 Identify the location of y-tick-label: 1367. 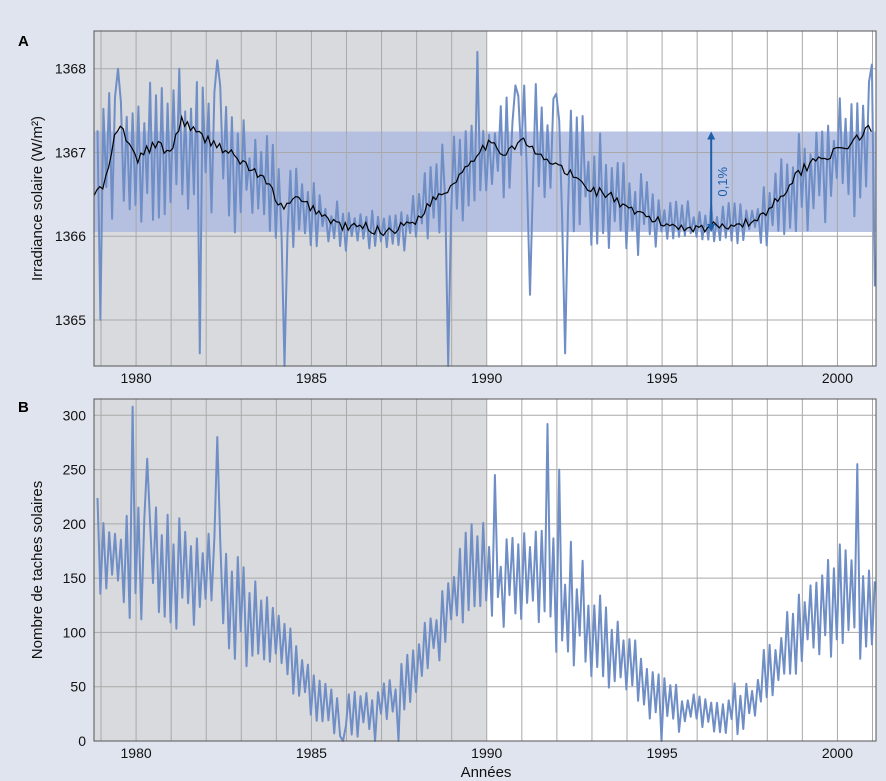
(70, 152).